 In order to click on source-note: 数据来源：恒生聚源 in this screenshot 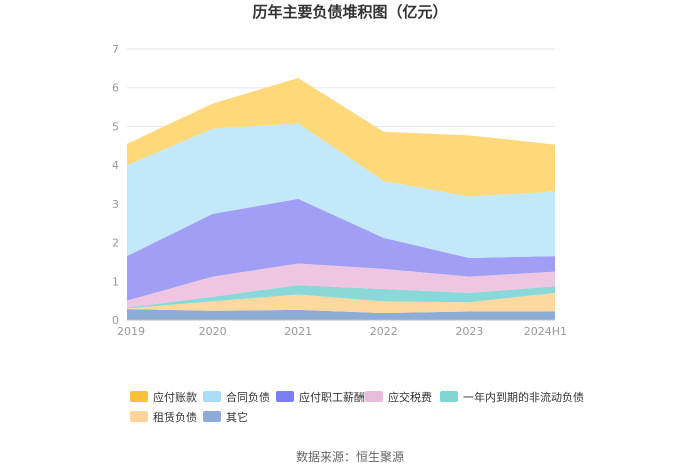, I will do `click(350, 456)`.